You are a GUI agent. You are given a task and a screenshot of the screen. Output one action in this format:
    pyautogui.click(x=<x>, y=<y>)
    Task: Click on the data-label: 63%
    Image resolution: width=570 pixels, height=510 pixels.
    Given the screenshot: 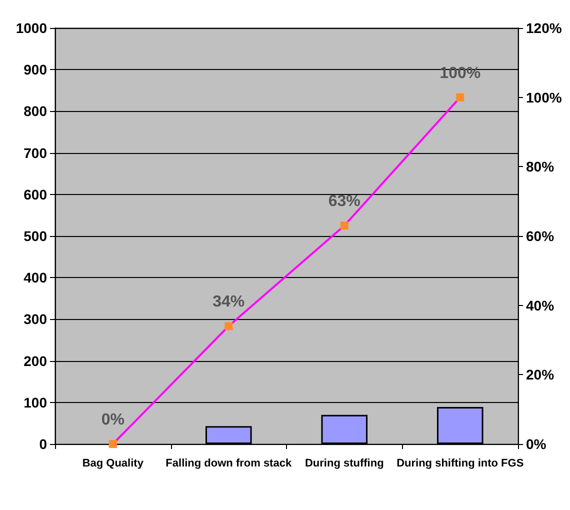 What is the action you would take?
    pyautogui.click(x=344, y=201)
    